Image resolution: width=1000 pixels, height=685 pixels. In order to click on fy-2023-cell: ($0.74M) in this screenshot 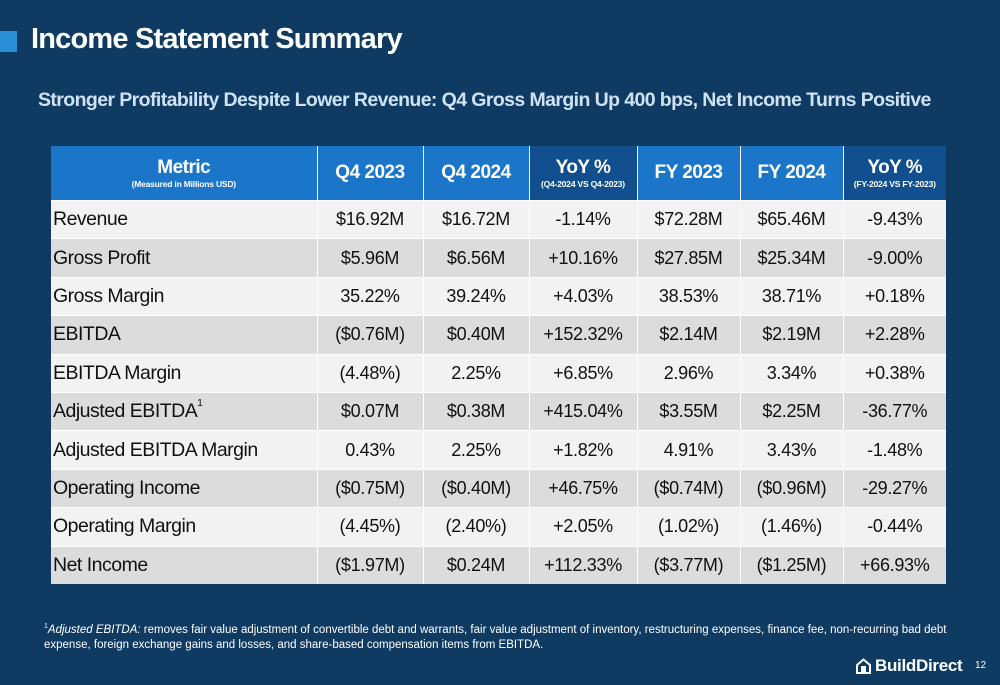, I will do `click(689, 488)`.